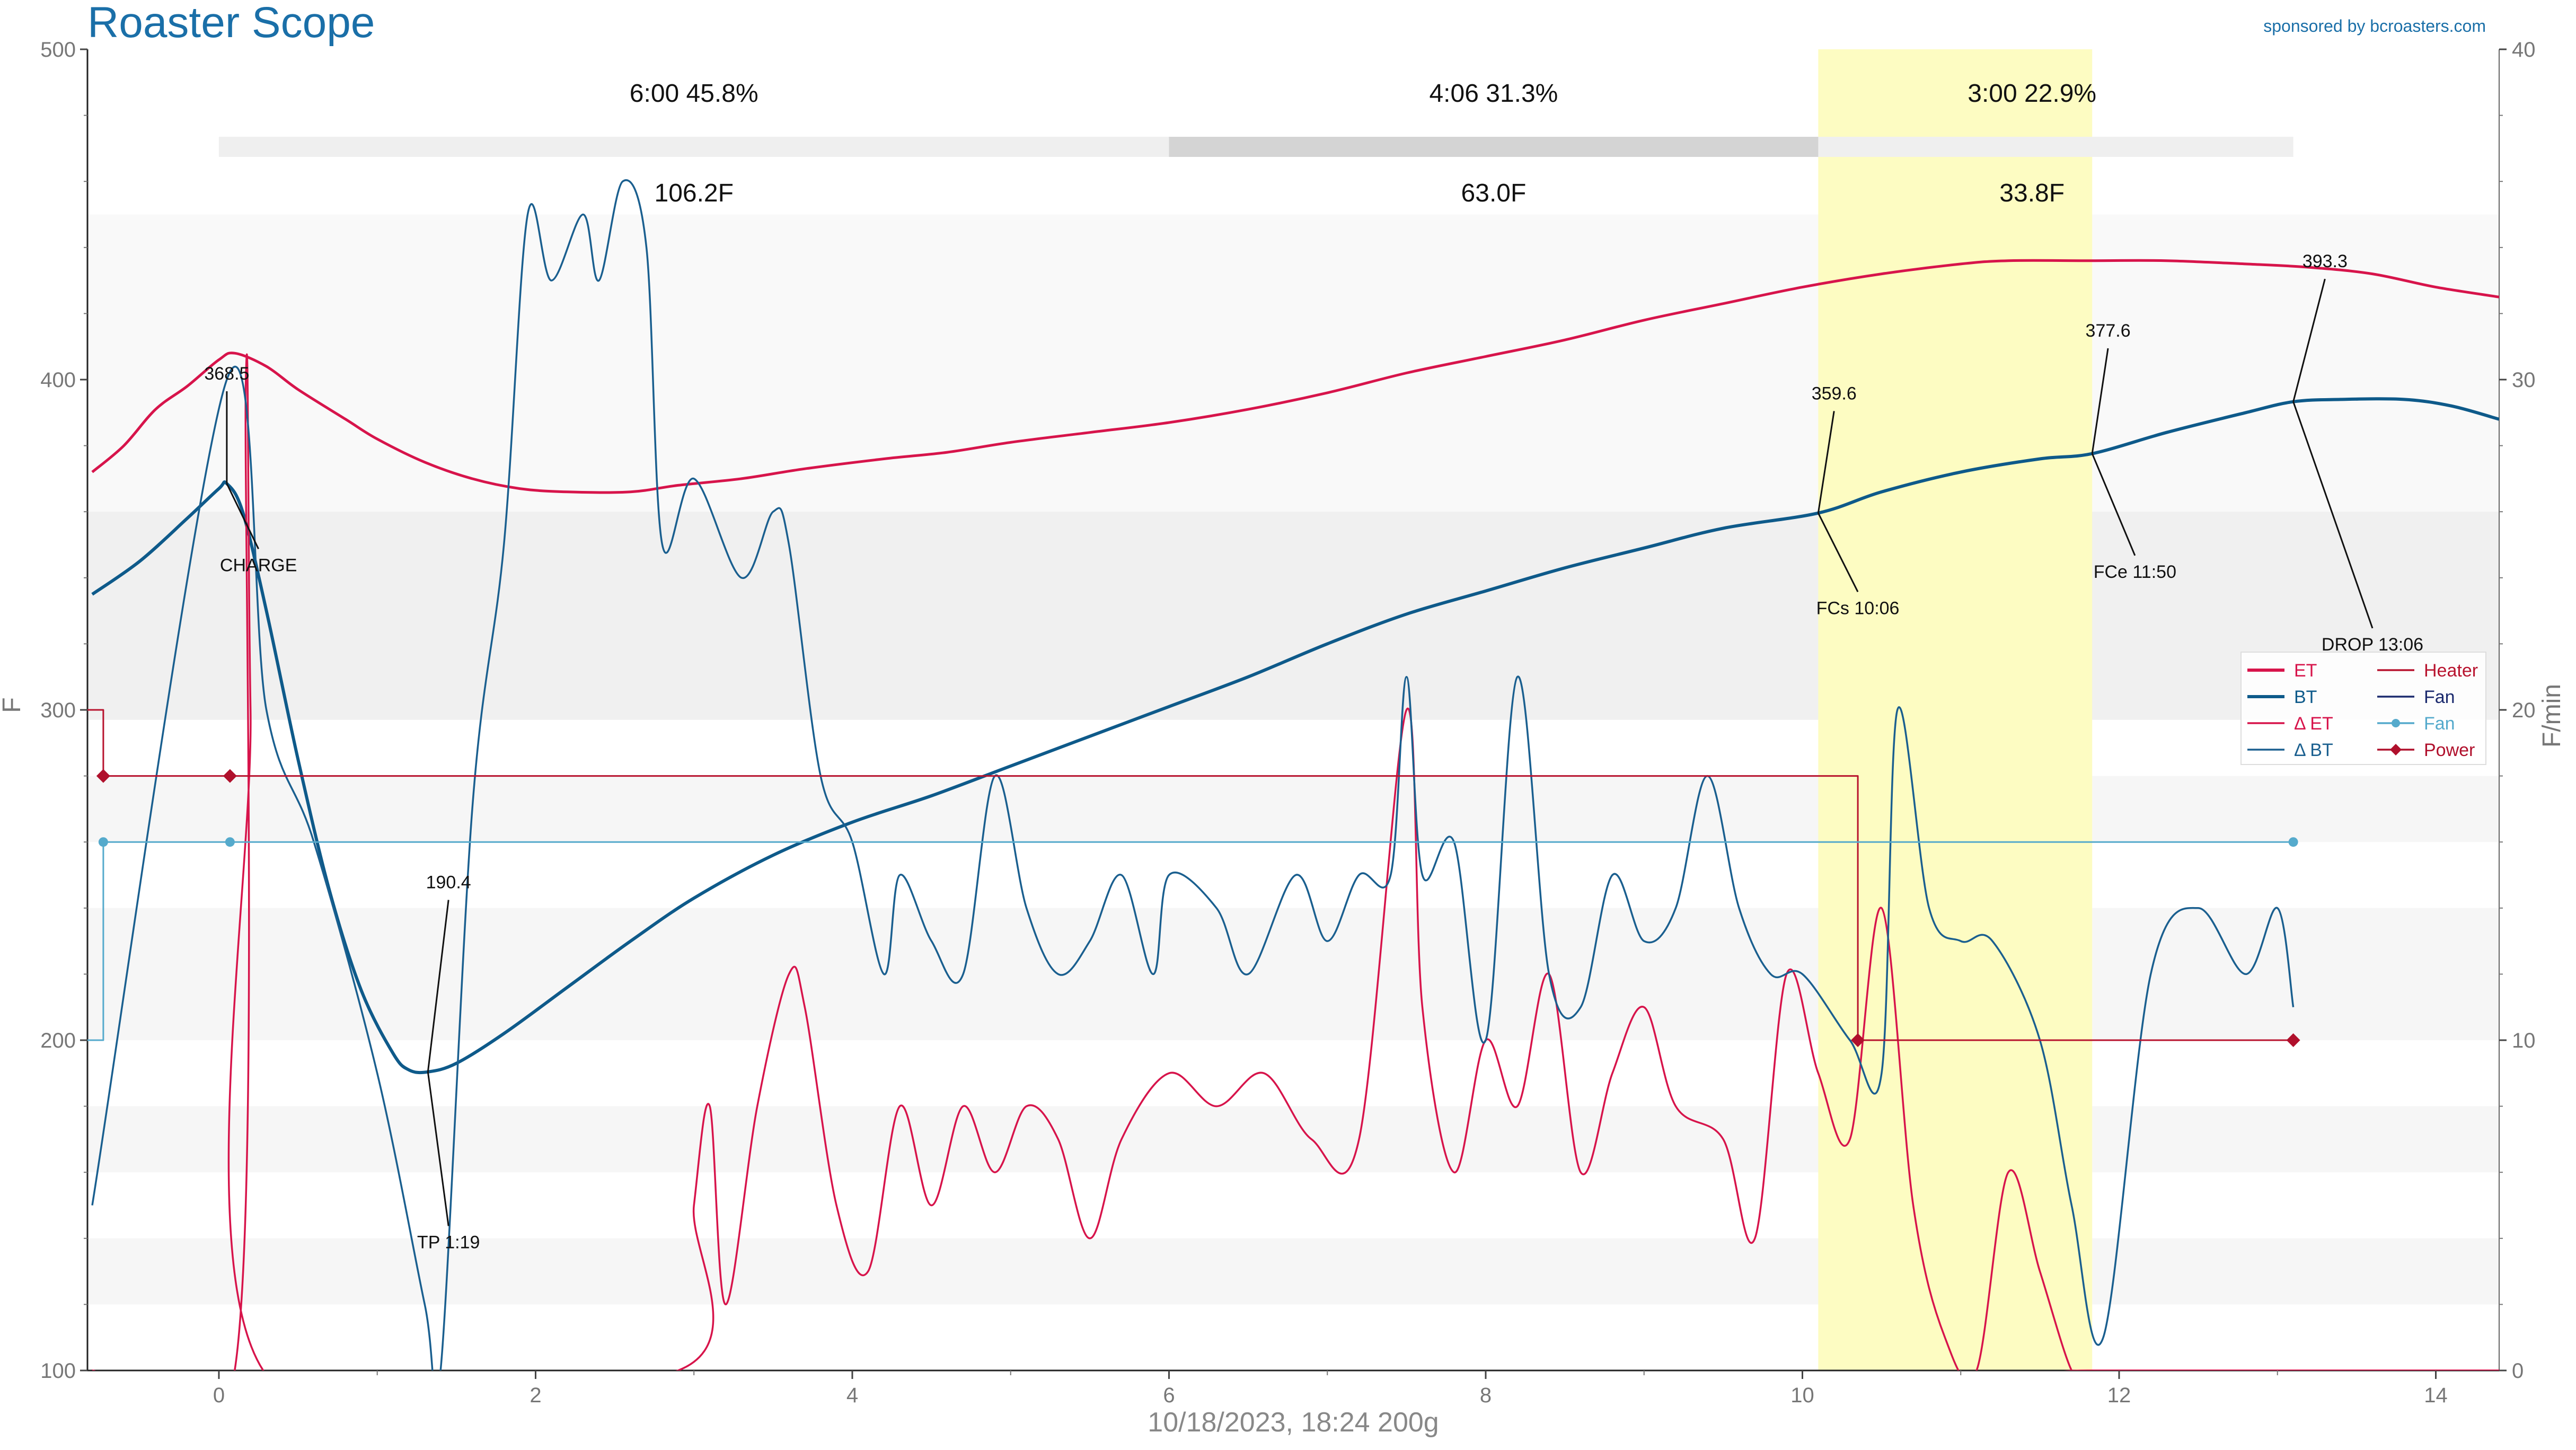 This screenshot has width=2576, height=1450. What do you see at coordinates (2524, 49) in the screenshot?
I see `y-tick-label-right: 40` at bounding box center [2524, 49].